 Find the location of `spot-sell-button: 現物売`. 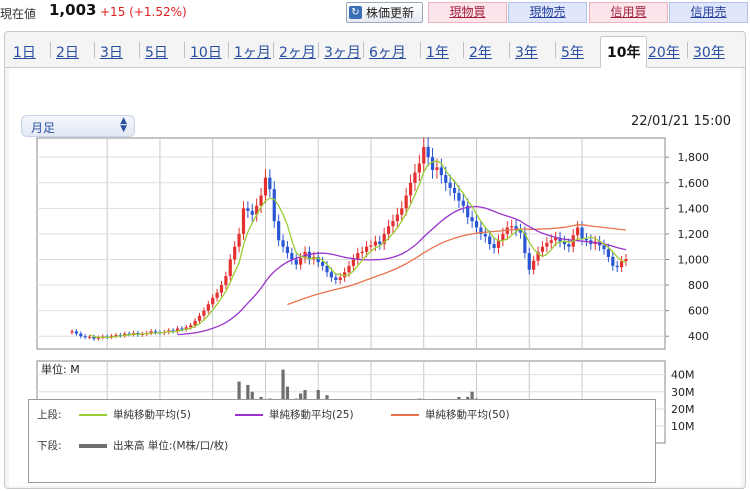

spot-sell-button: 現物売 is located at coordinates (547, 12).